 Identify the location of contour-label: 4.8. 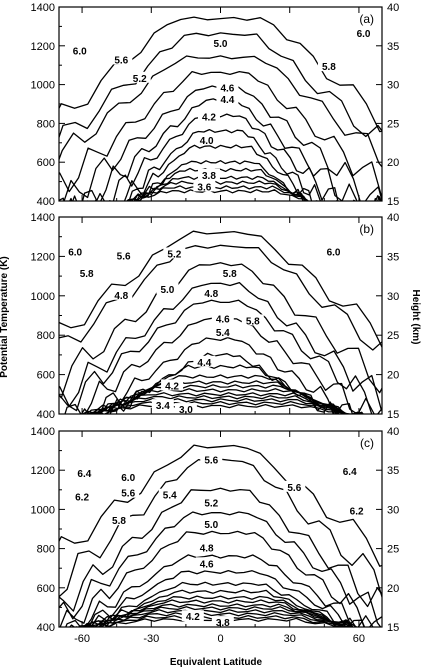
(121, 296).